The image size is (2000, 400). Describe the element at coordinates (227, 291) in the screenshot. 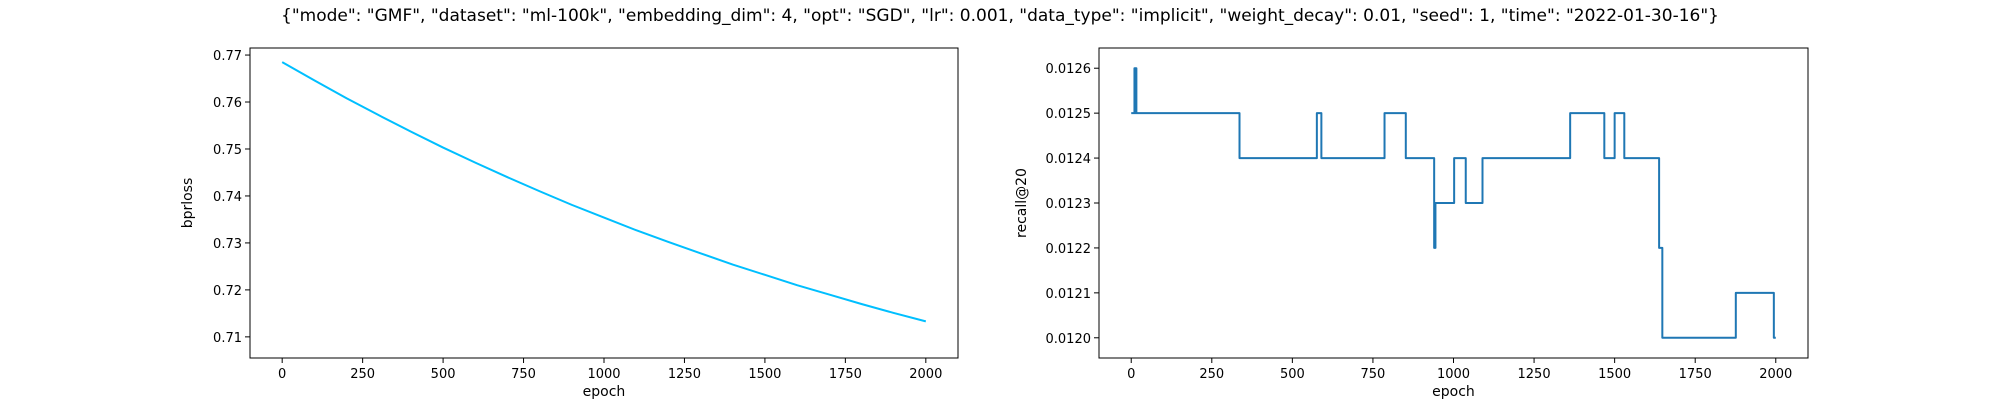

I see `y-tick-label: 0.72` at that location.